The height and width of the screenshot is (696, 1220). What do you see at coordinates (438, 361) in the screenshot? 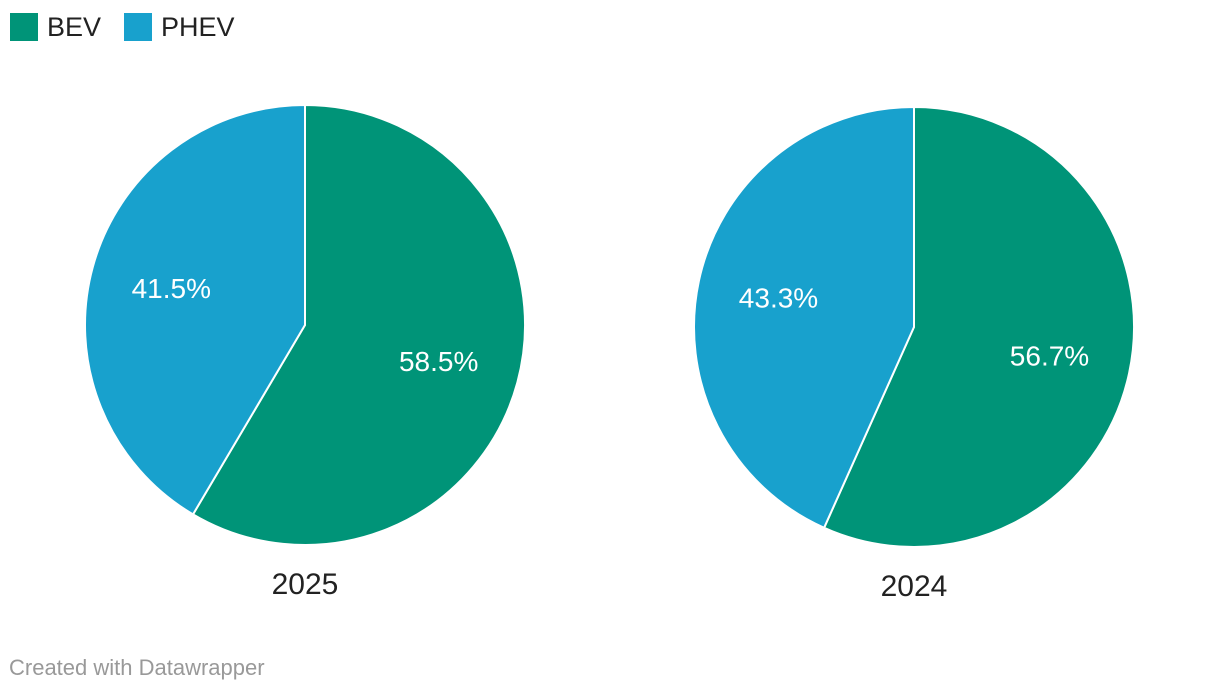
I see `pie-slice-label-bev-2025: 58.5%` at bounding box center [438, 361].